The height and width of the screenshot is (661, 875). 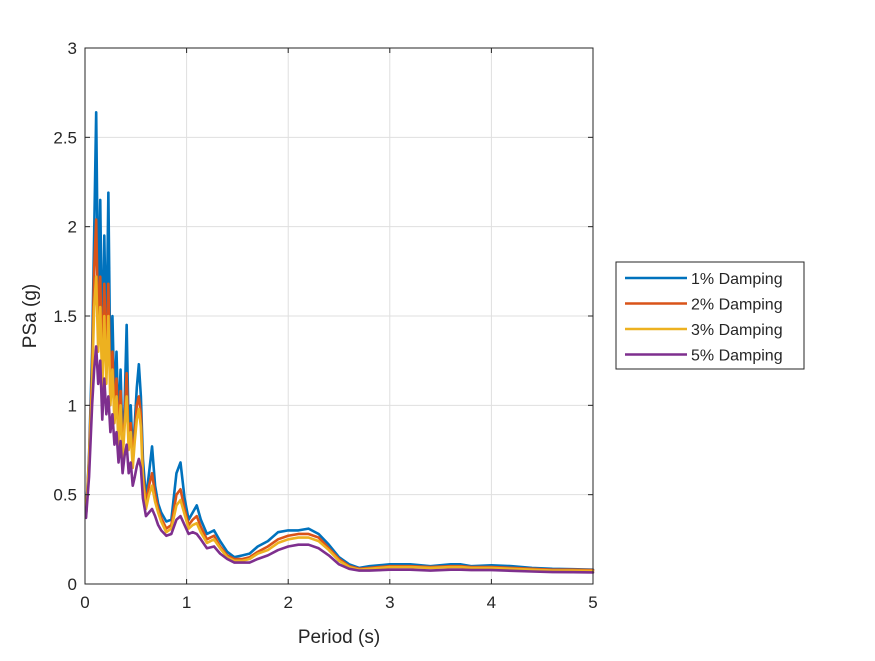 I want to click on legend-items: 1% Damping 2% Damping 3% Damping 5% Damping, so click(x=704, y=318).